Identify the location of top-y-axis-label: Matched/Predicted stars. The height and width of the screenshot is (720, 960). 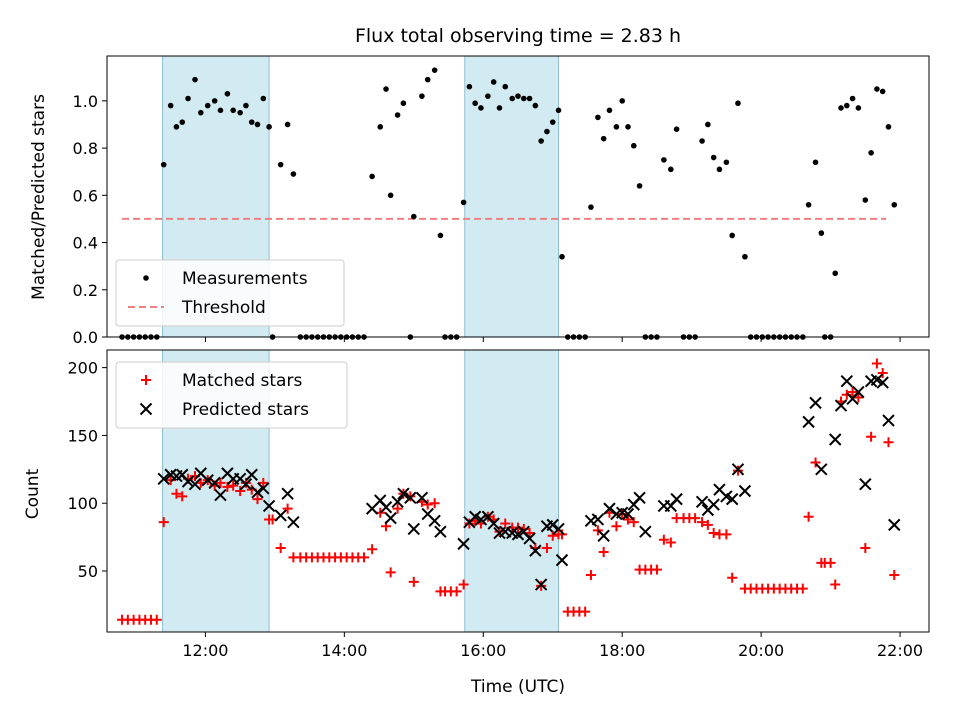
(39, 197).